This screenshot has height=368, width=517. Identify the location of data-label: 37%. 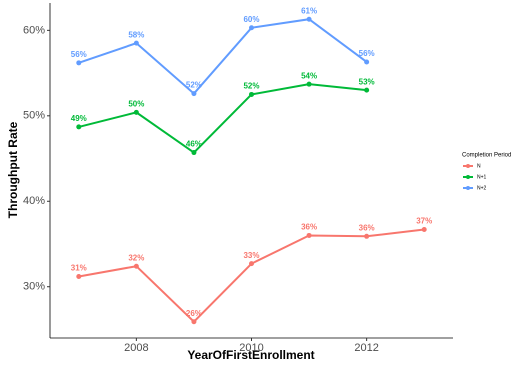
(424, 221).